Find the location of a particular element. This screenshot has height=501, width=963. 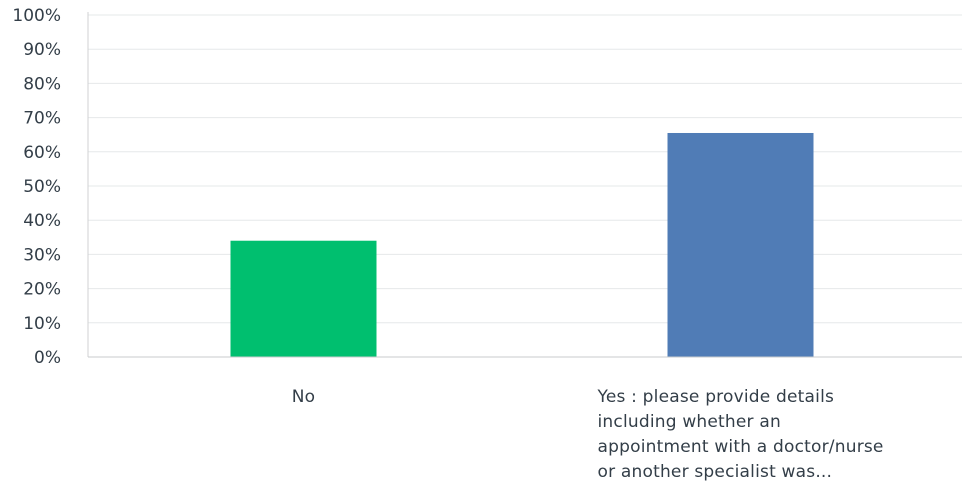

x-tick-label: No is located at coordinates (304, 397).